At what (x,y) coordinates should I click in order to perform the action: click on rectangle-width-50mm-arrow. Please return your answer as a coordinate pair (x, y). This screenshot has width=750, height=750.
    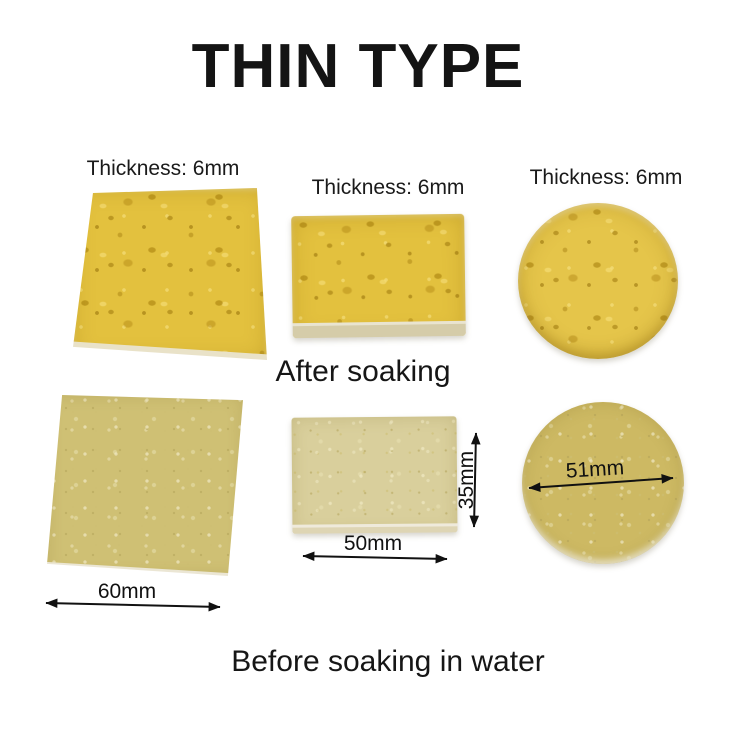
    Looking at the image, I should click on (375, 557).